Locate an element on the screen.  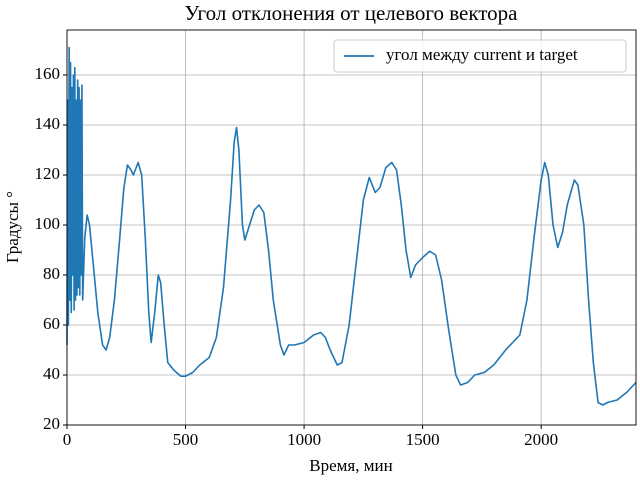
x-tick-label: 1000 is located at coordinates (304, 439).